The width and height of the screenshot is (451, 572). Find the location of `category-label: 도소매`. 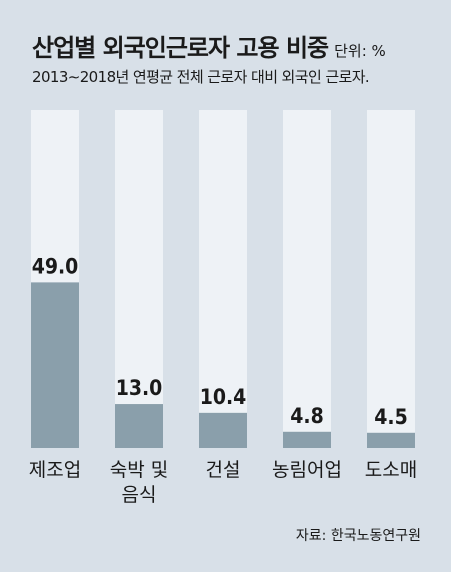

category-label: 도소매 is located at coordinates (391, 470).